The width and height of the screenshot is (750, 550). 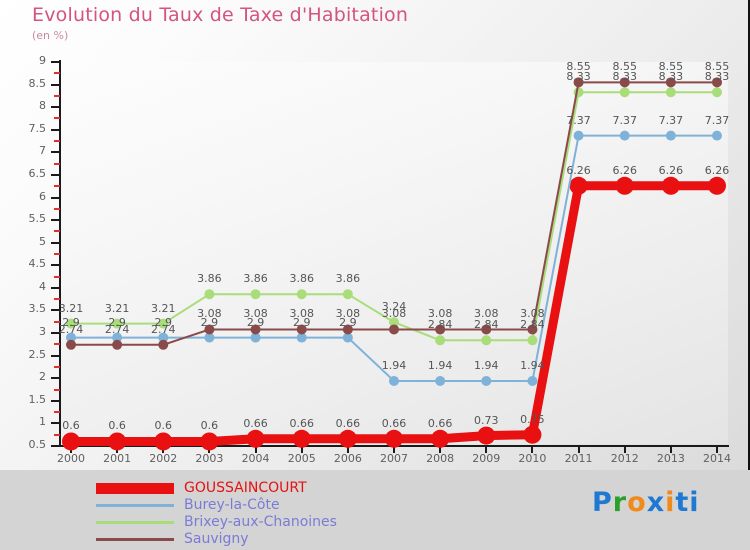 I want to click on x-tick-label: 2009, so click(x=486, y=458).